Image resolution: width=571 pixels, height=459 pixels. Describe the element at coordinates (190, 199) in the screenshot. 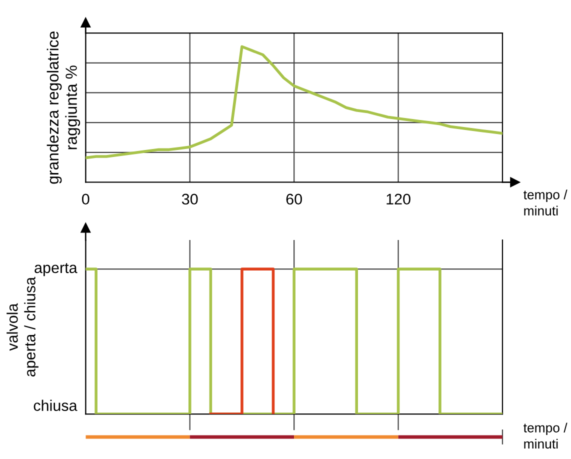

I see `x-tick-label: 30` at that location.